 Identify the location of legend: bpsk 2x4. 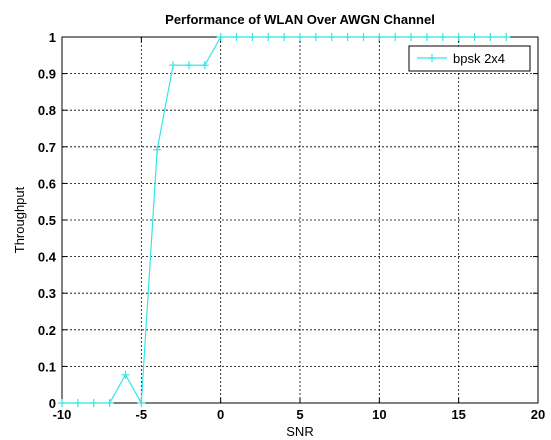
(469, 58).